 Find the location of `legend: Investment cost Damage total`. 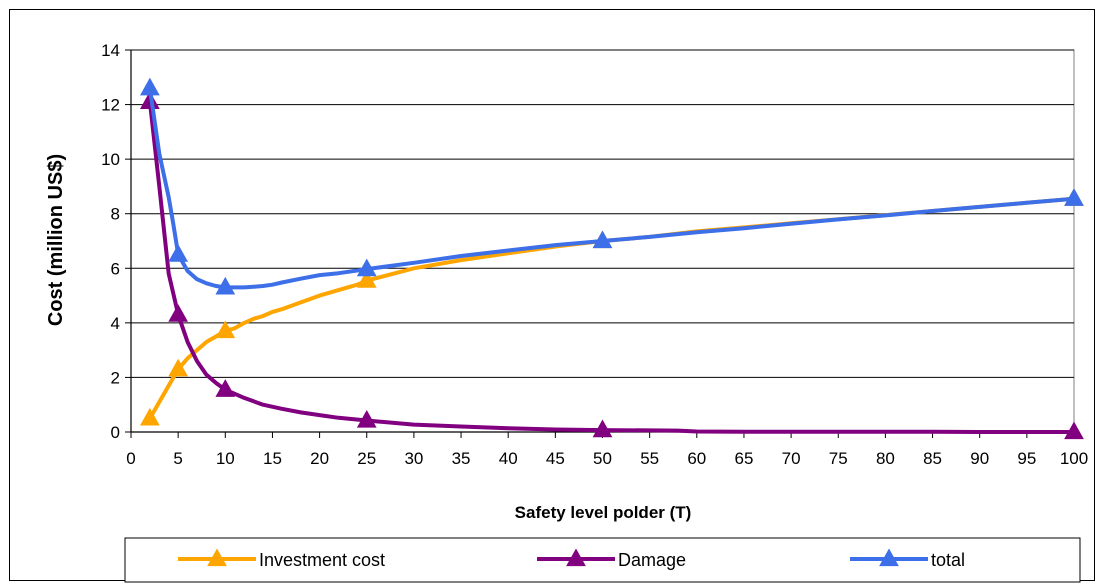

legend: Investment cost Damage total is located at coordinates (602, 560).